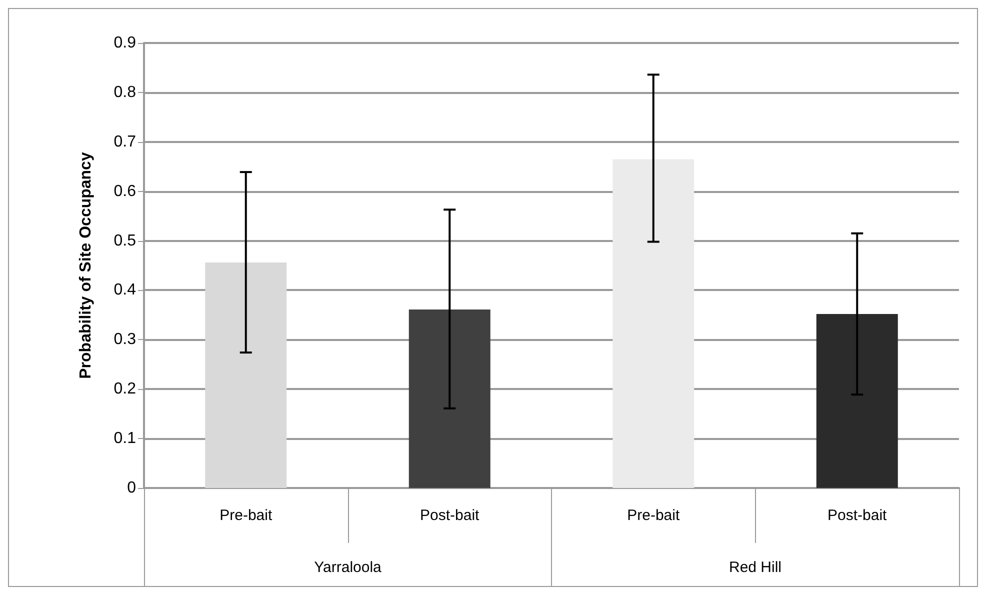 Image resolution: width=986 pixels, height=595 pixels. Describe the element at coordinates (131, 488) in the screenshot. I see `y-tick-label: 0` at that location.